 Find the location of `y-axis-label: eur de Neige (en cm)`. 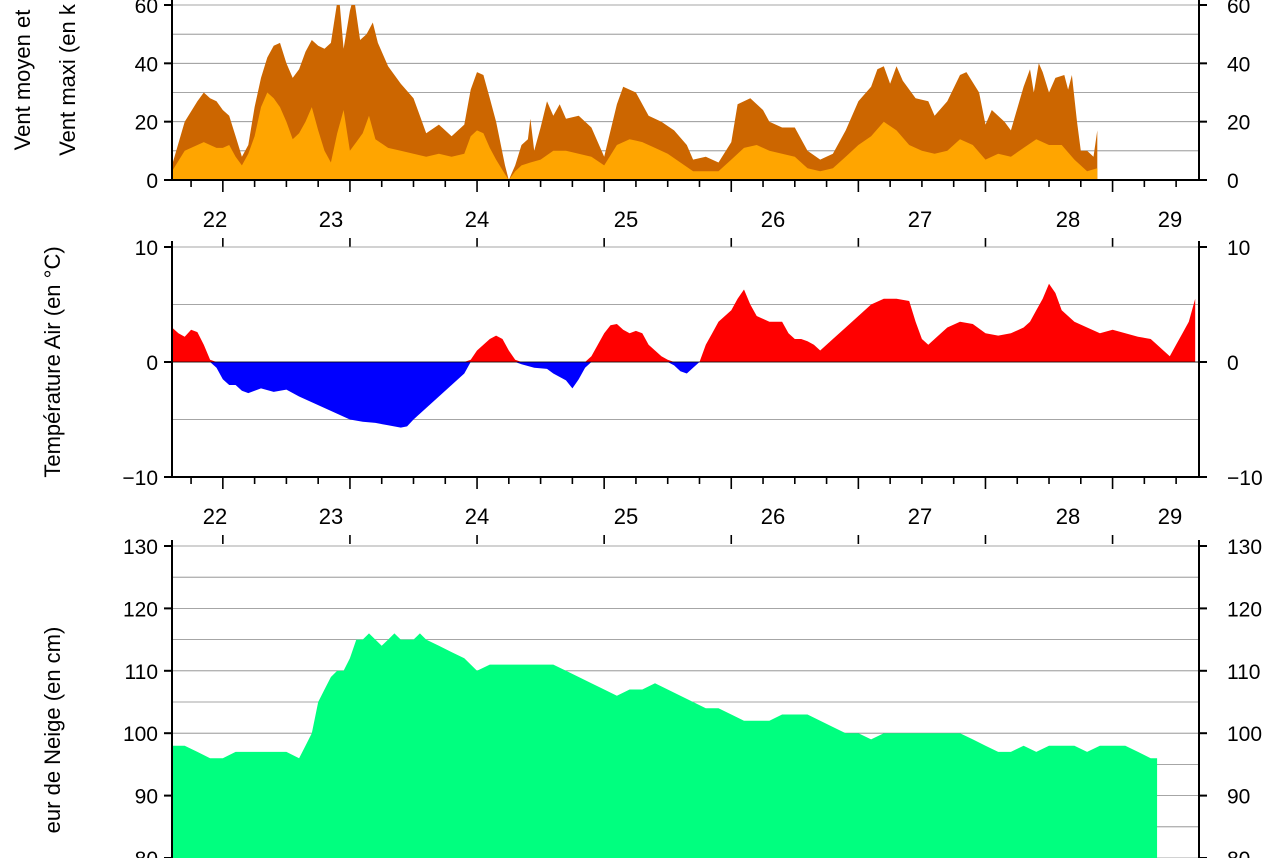

y-axis-label: eur de Neige (en cm) is located at coordinates (52, 730).